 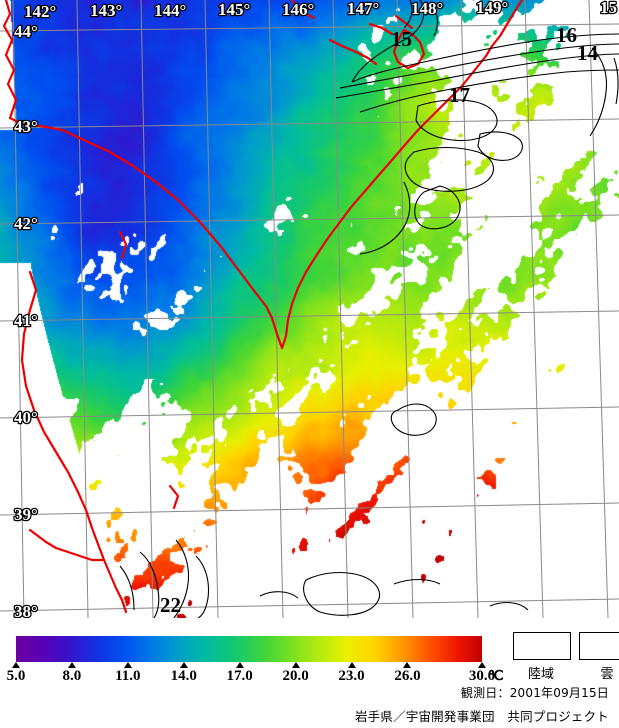 I want to click on lon-label-147: 147°, so click(x=363, y=9).